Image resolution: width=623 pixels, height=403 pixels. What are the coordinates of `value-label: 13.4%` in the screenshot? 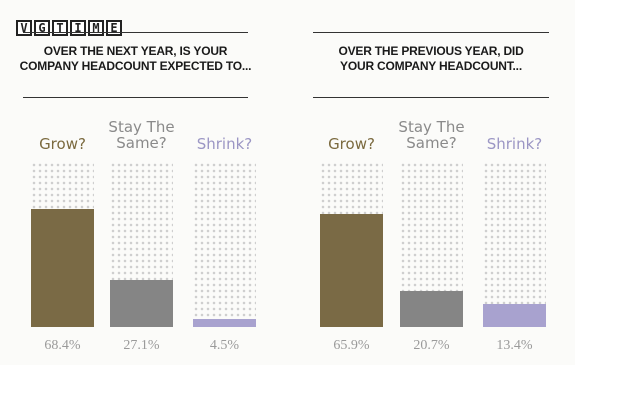 It's located at (514, 345).